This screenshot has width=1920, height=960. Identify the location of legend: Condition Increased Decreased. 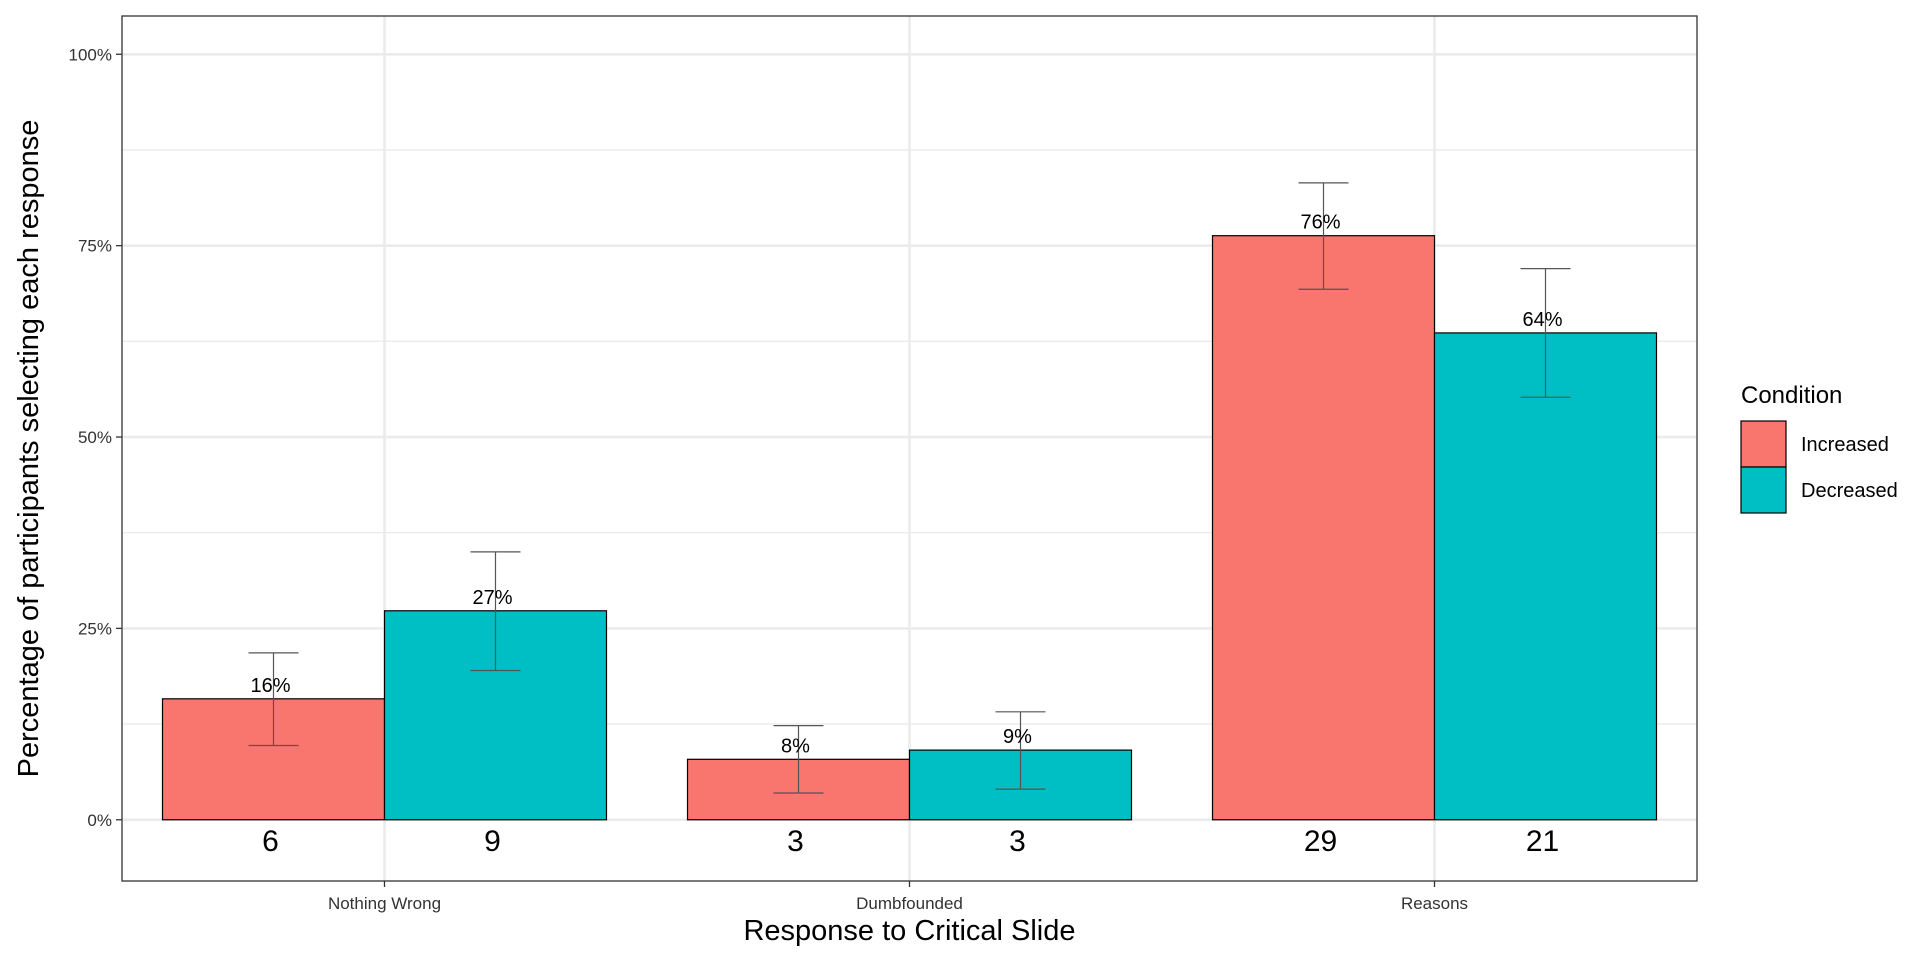
(1819, 448).